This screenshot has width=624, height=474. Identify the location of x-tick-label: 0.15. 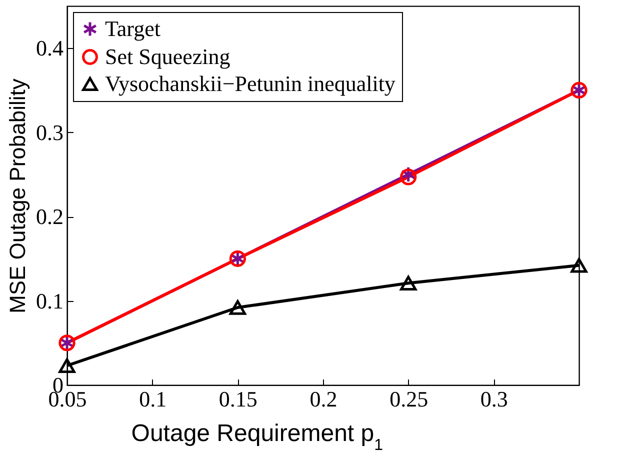
(238, 399).